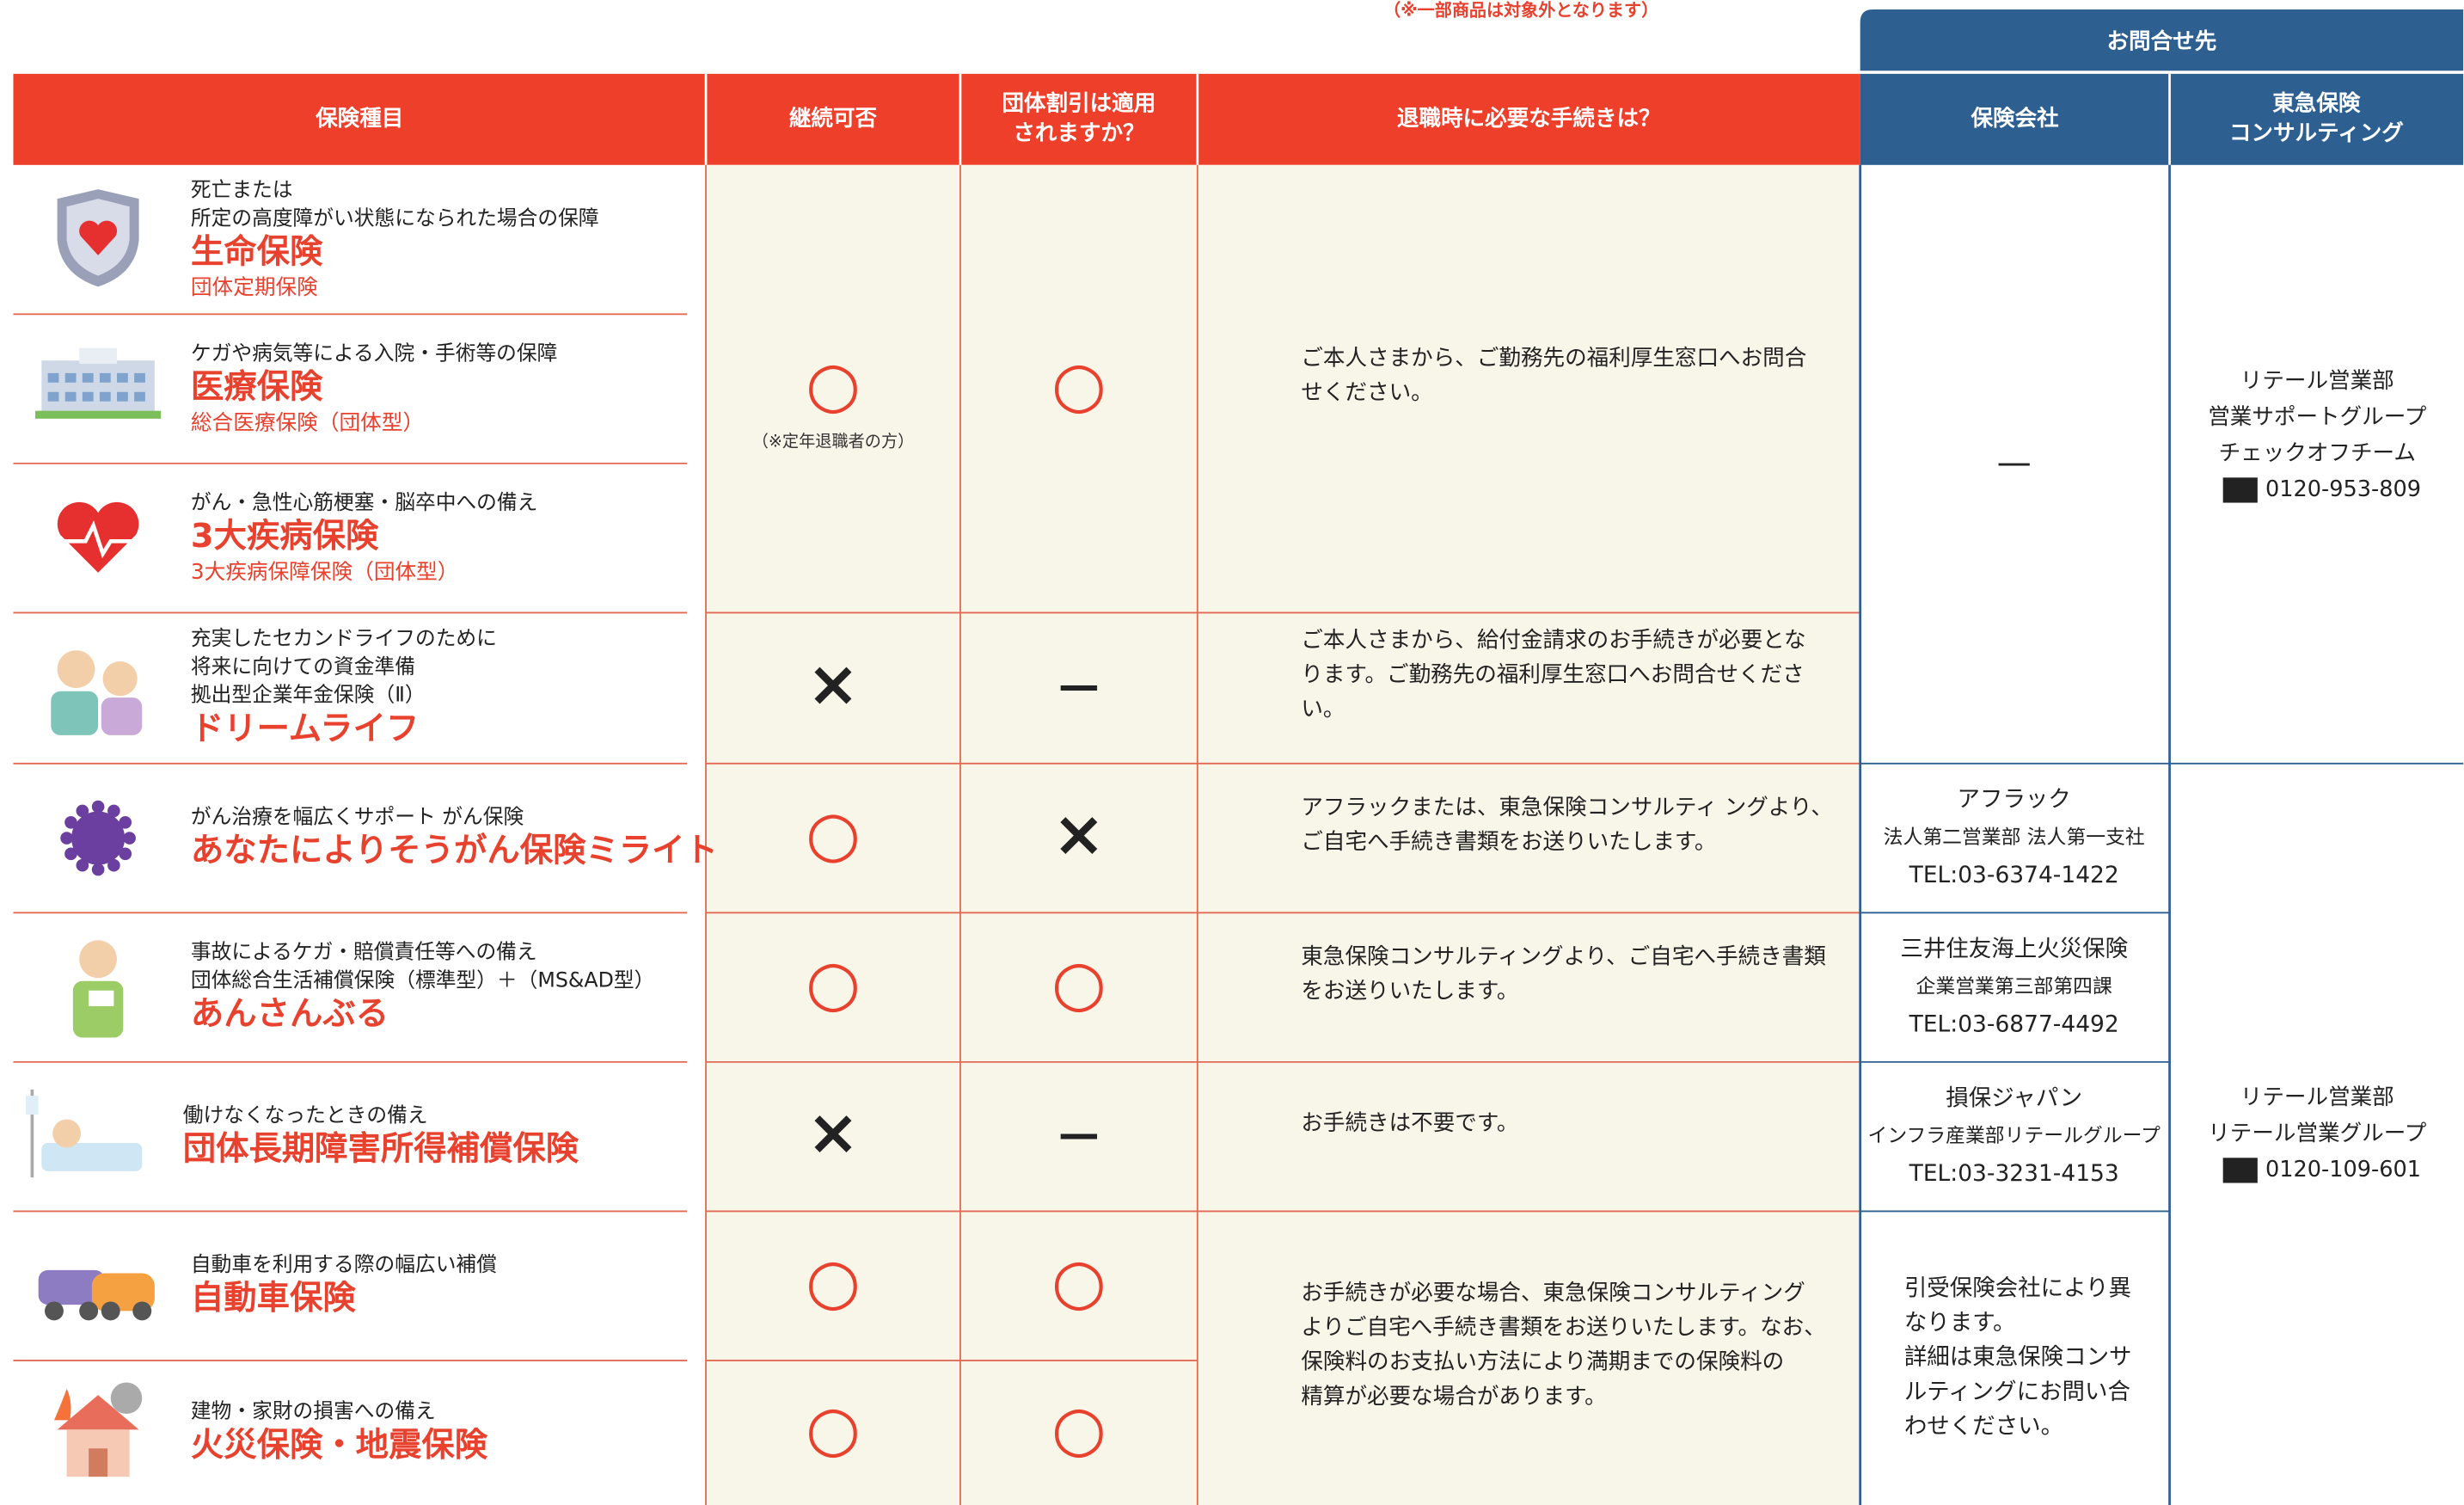 This screenshot has width=2464, height=1505. I want to click on contact-header: お問合せ先, so click(2162, 41).